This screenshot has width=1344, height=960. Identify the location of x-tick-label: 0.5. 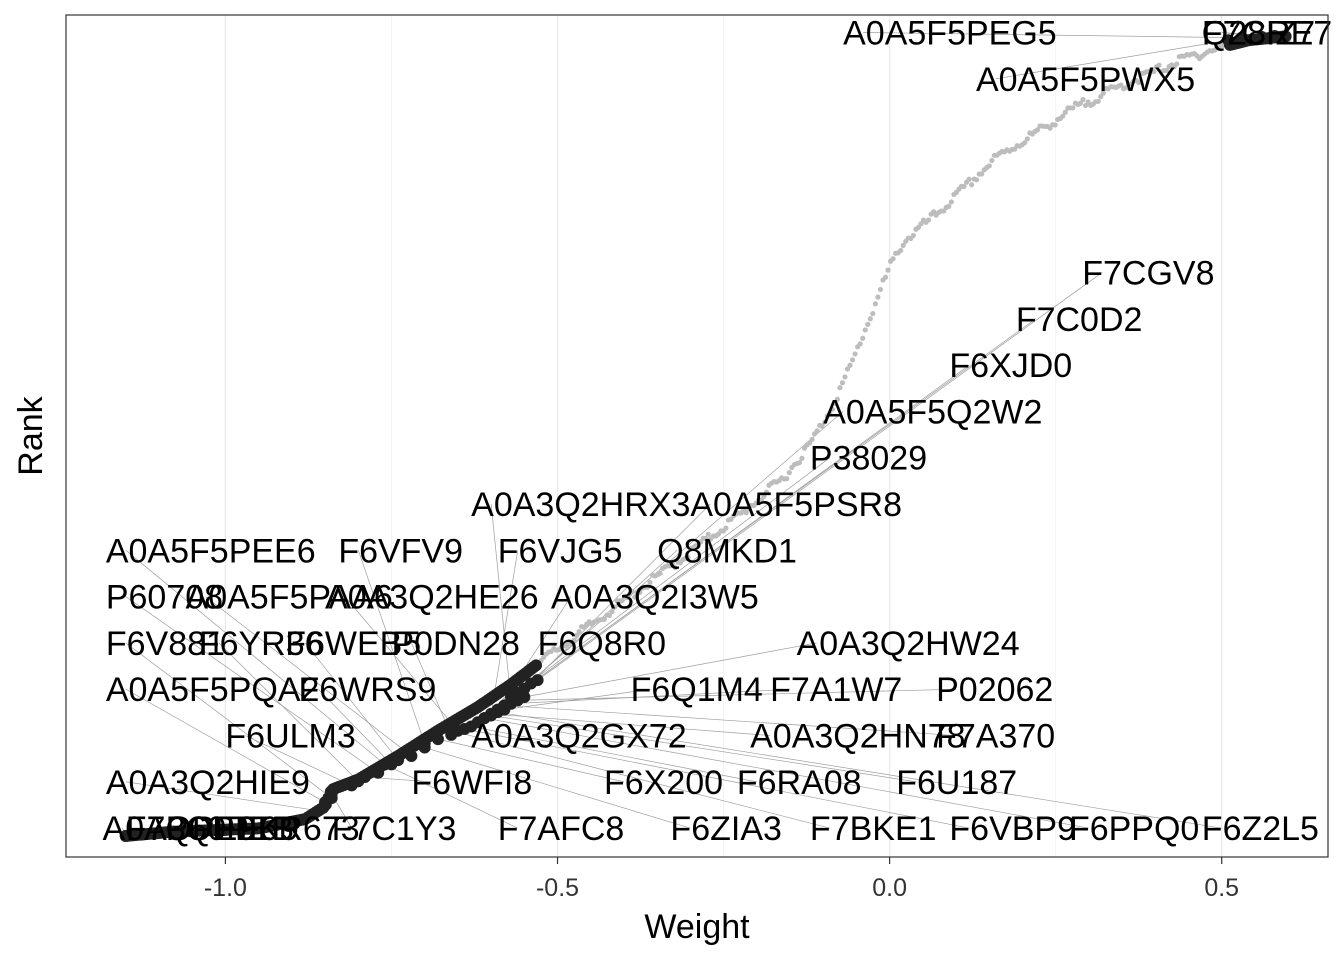
(1221, 888).